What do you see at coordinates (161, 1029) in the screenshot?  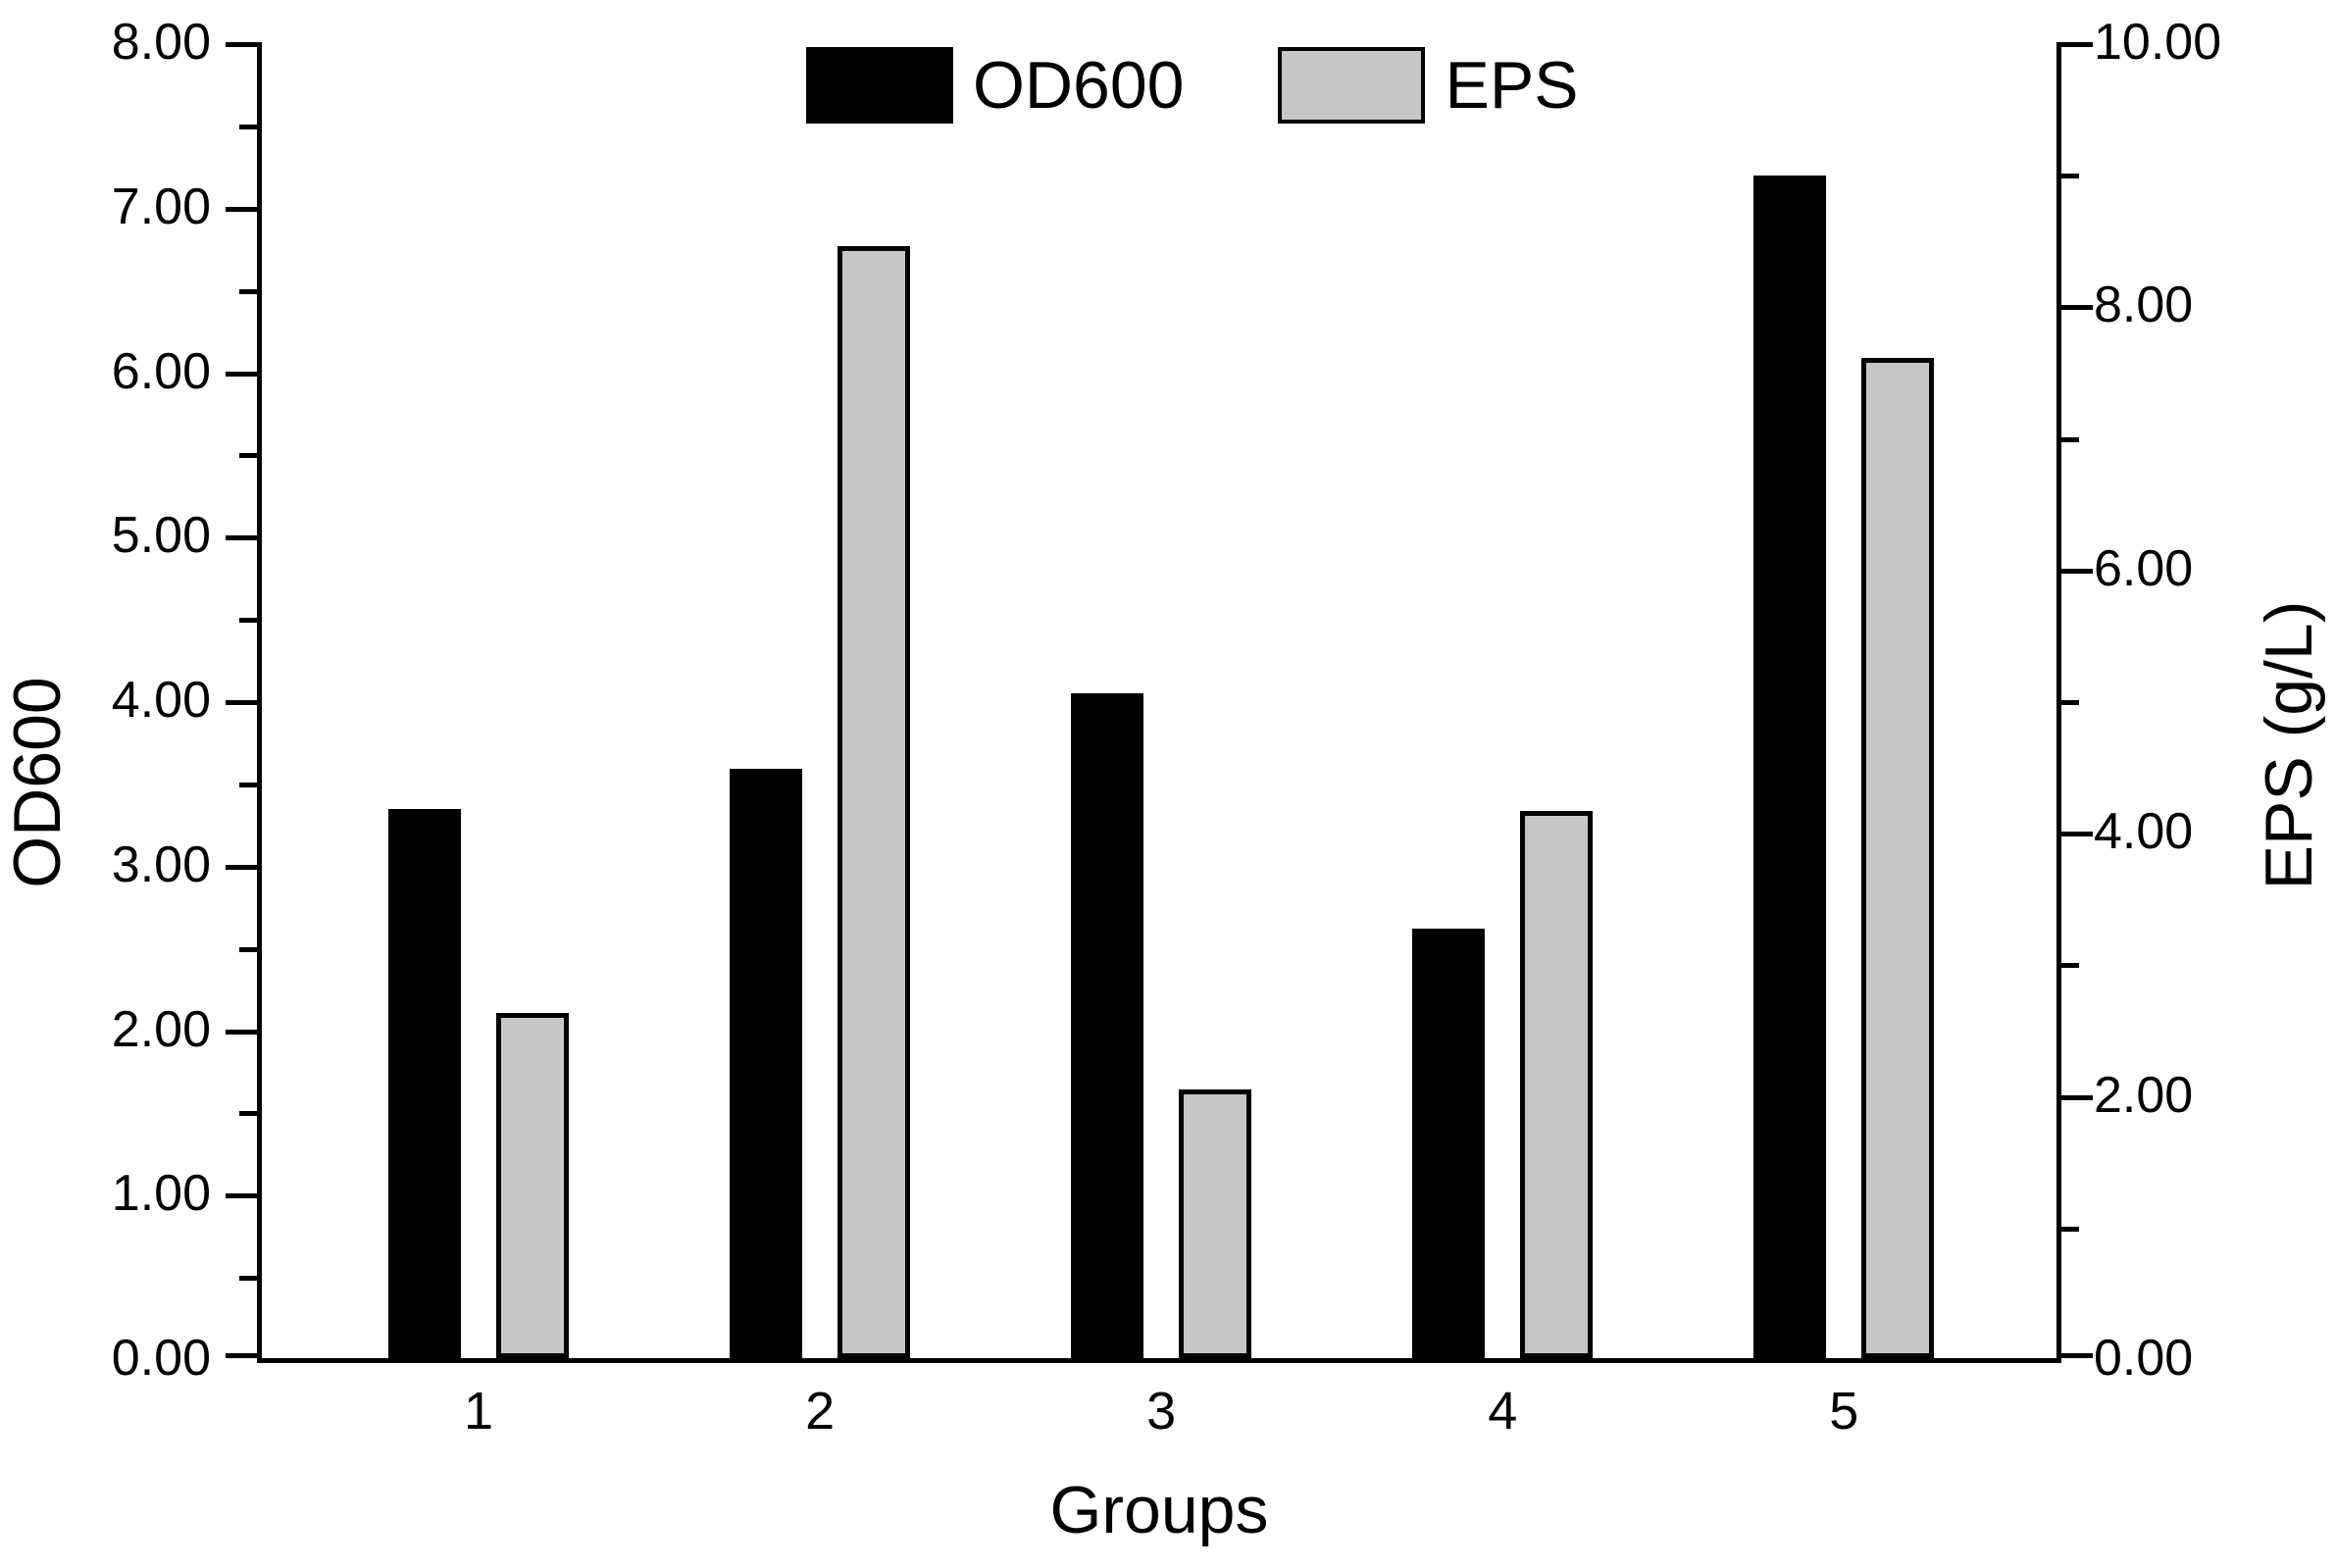 I see `y-left-tick-label: 2.00` at bounding box center [161, 1029].